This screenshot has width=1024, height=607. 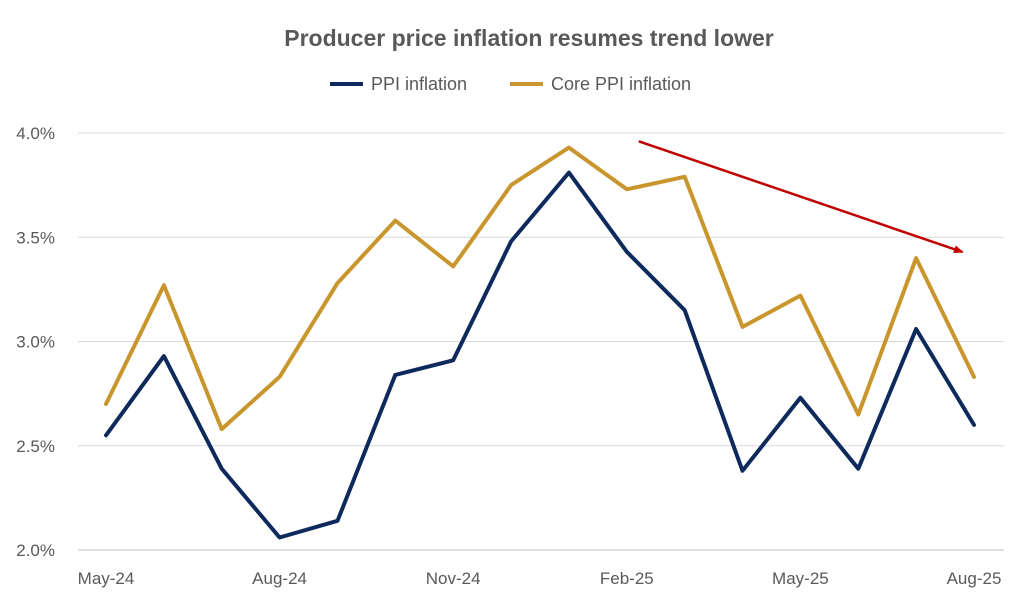 I want to click on x-tick-label: Nov-24, so click(x=453, y=578).